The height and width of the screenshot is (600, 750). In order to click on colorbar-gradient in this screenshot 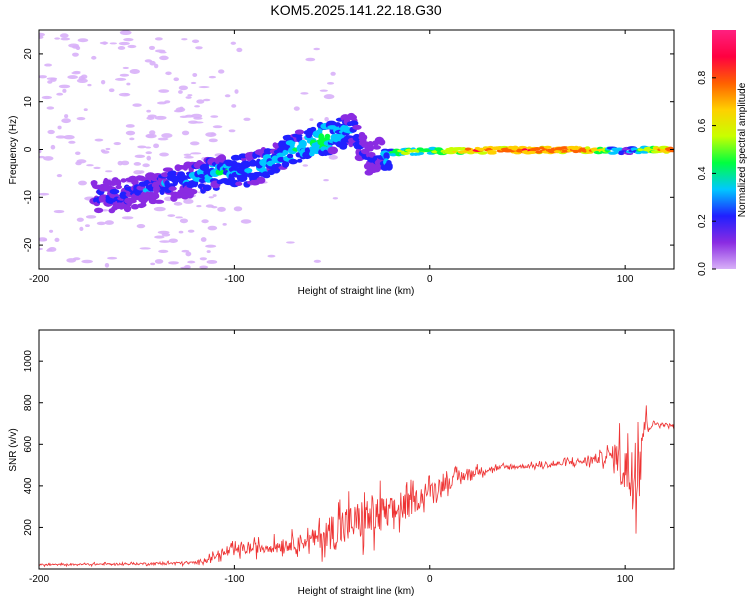, I will do `click(724, 149)`.